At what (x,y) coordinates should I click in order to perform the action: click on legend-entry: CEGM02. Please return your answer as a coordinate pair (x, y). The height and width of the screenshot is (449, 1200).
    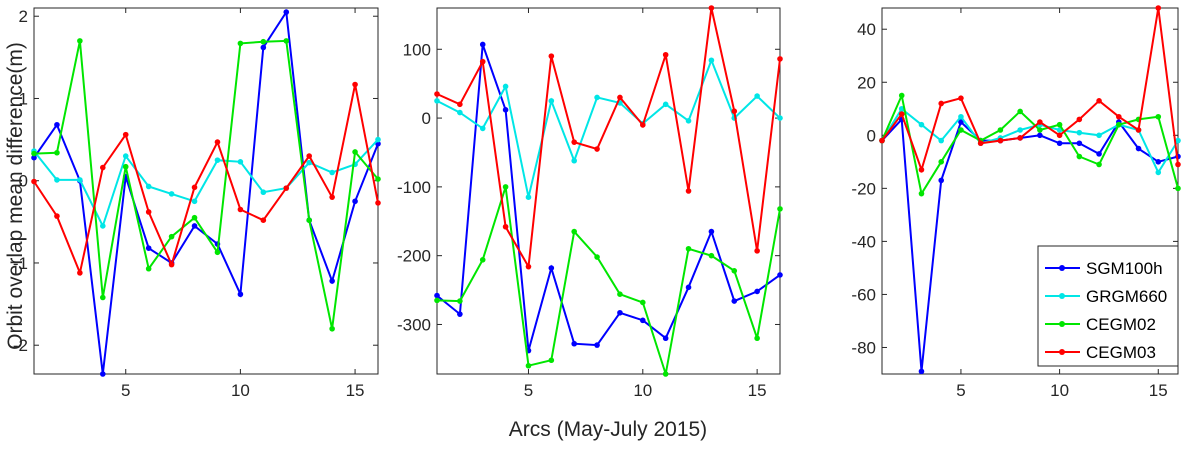
    Looking at the image, I should click on (1100, 324).